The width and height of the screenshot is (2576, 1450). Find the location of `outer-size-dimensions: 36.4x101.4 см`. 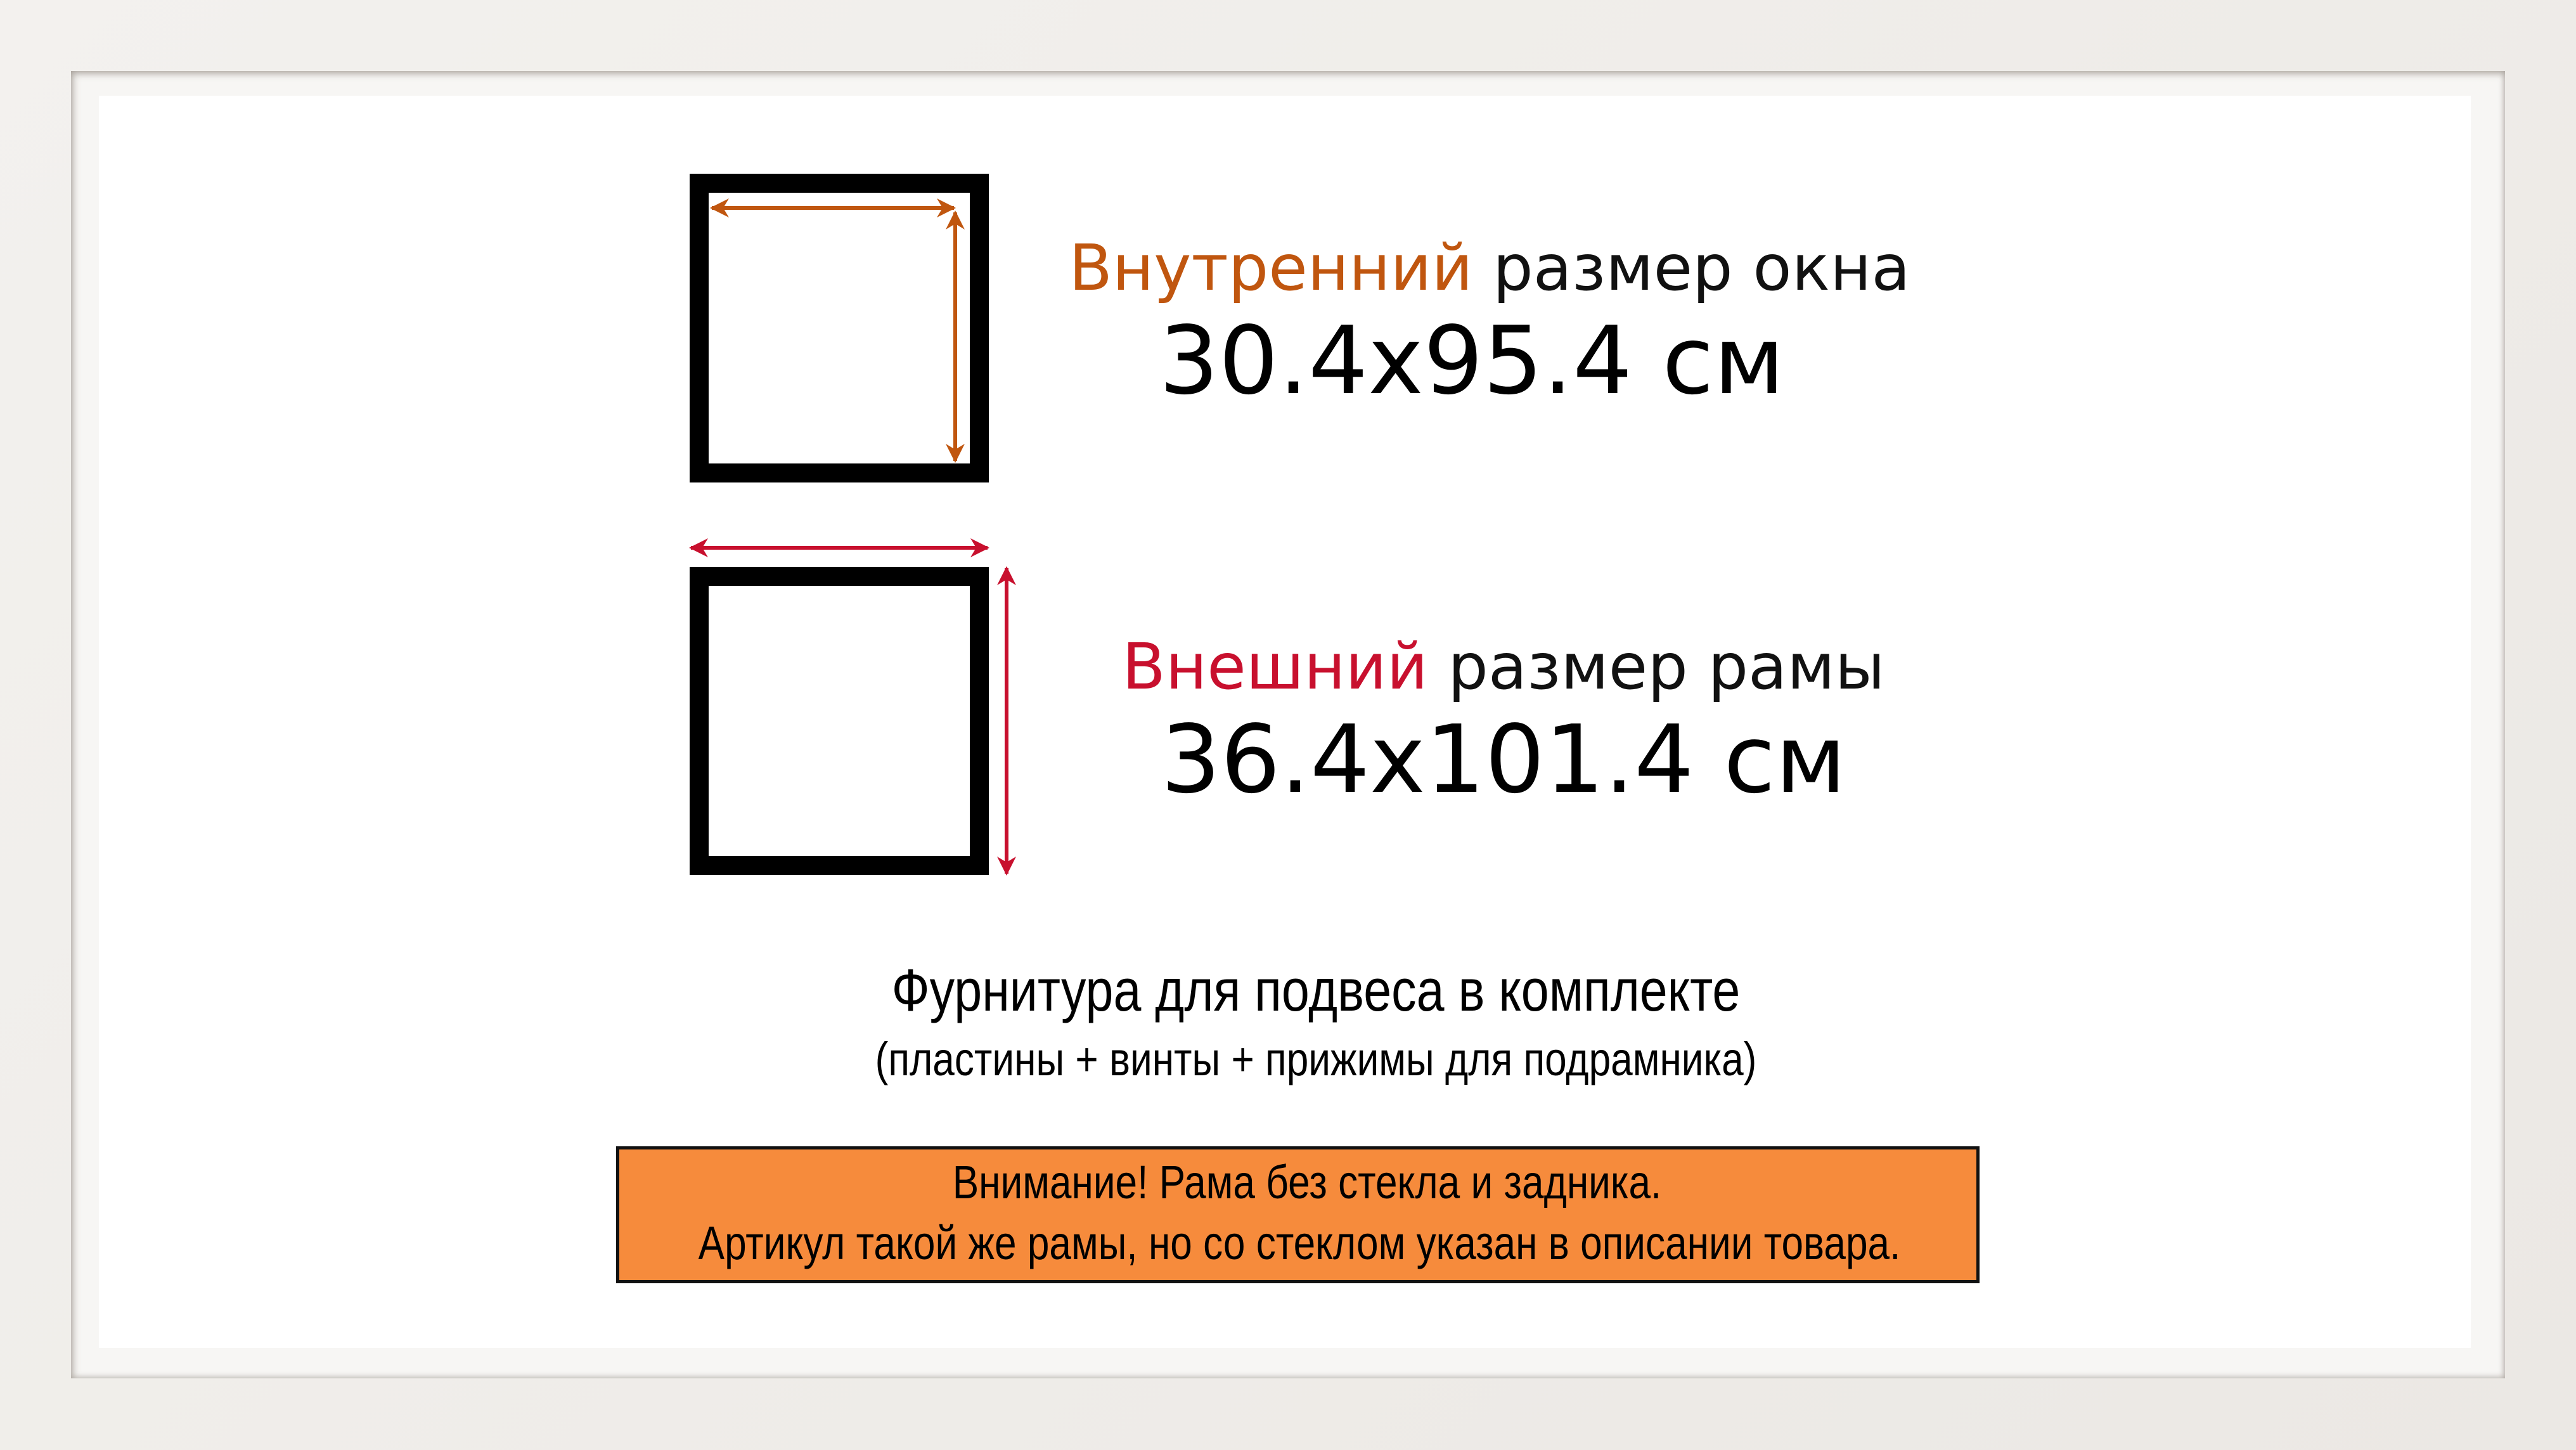

outer-size-dimensions: 36.4x101.4 см is located at coordinates (1504, 759).